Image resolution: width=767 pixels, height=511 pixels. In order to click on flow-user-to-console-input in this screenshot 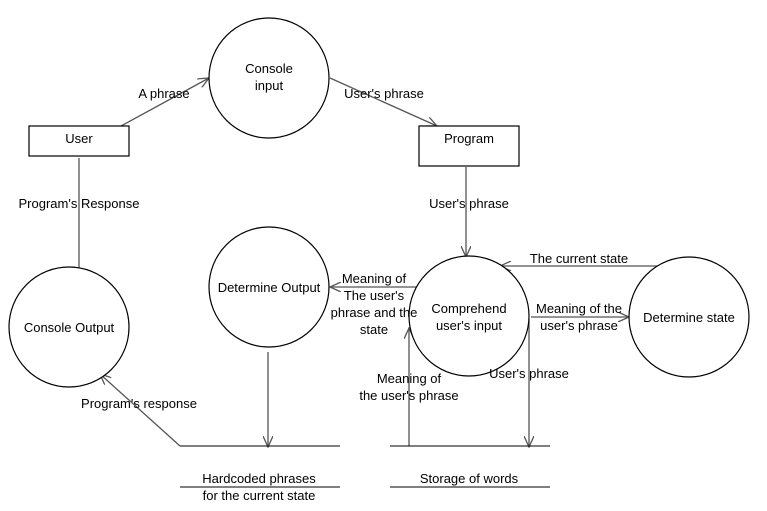, I will do `click(164, 102)`.